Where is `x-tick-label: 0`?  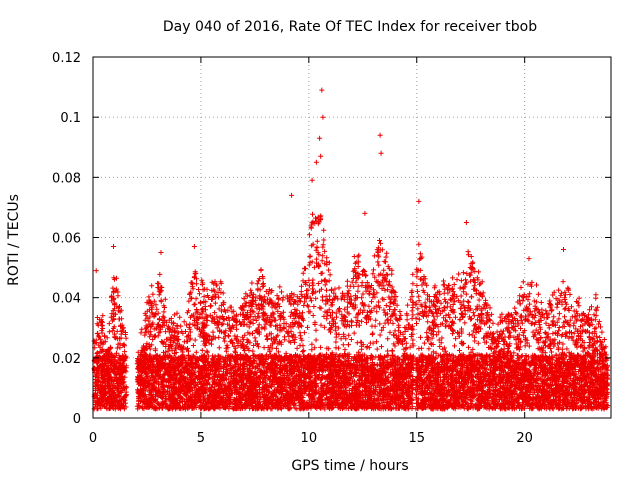
x-tick-label: 0 is located at coordinates (93, 438).